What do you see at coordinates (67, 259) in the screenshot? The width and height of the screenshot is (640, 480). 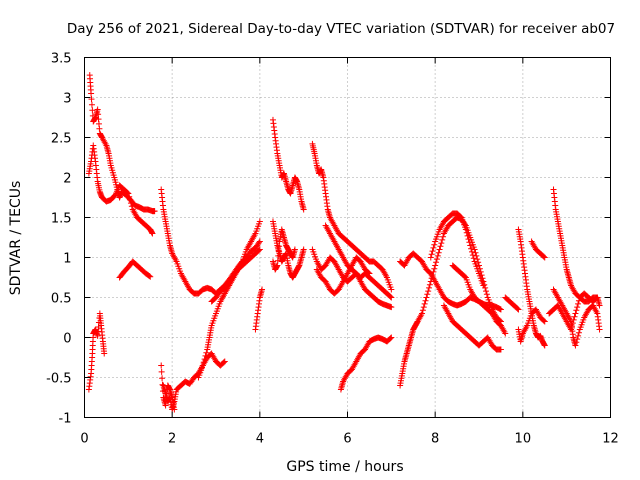 I see `y-tick-label: 1` at bounding box center [67, 259].